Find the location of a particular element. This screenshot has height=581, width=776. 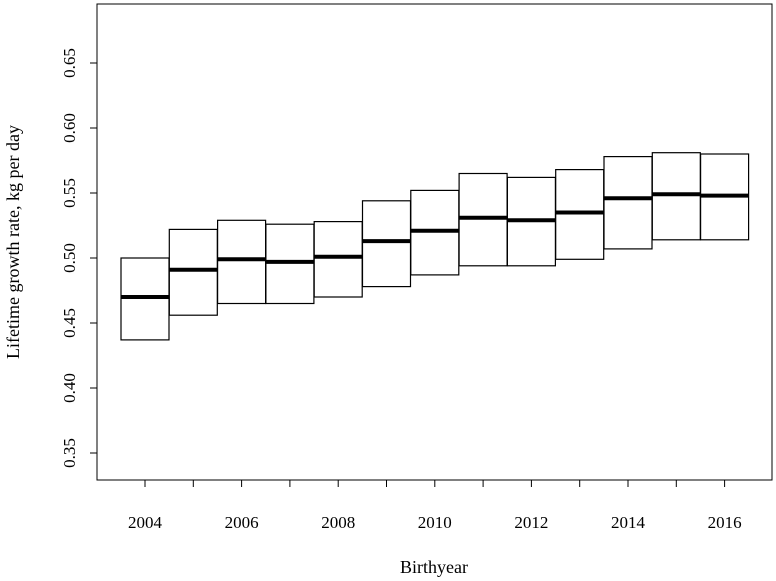

y-axis: 0.35 0.40 0.45 0.50 0.55 0.60 0.65 is located at coordinates (78, 258).